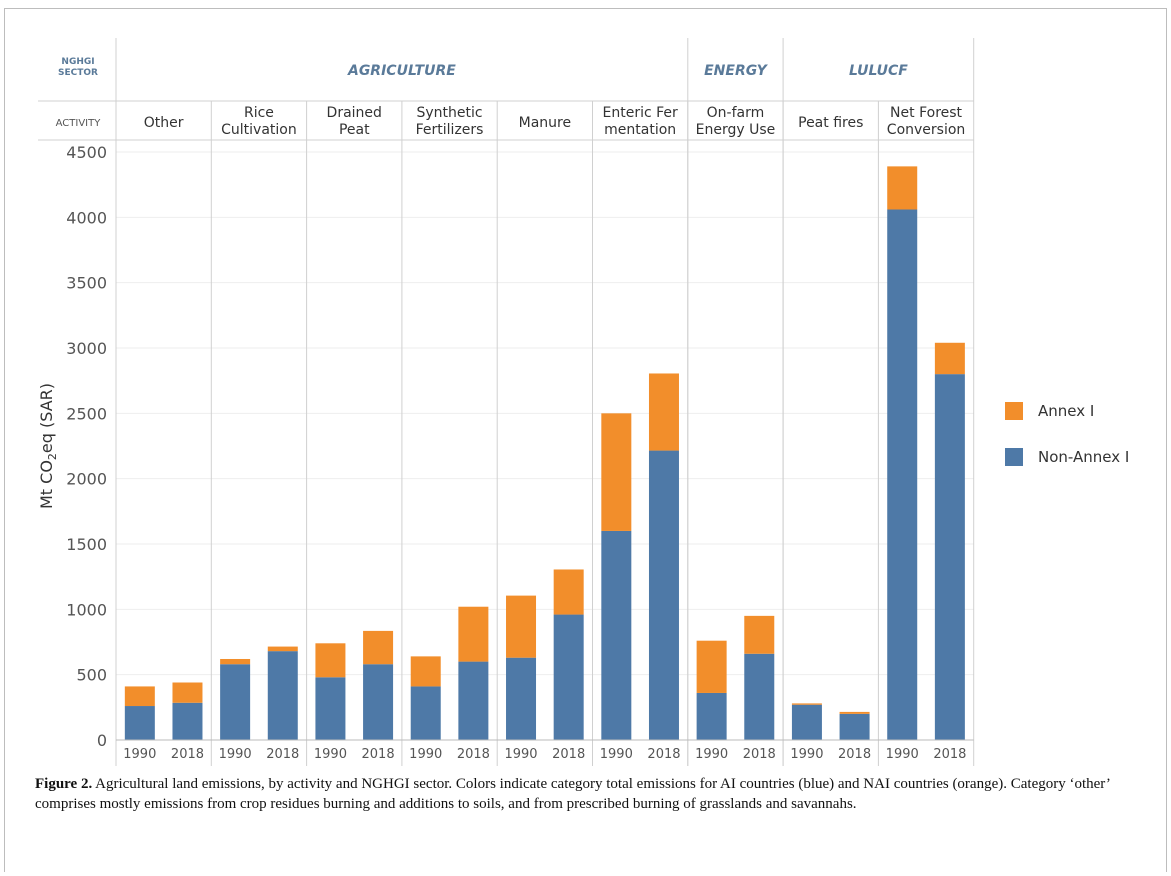 The width and height of the screenshot is (1171, 876). Describe the element at coordinates (86, 479) in the screenshot. I see `y-tick-label: 2000` at that location.